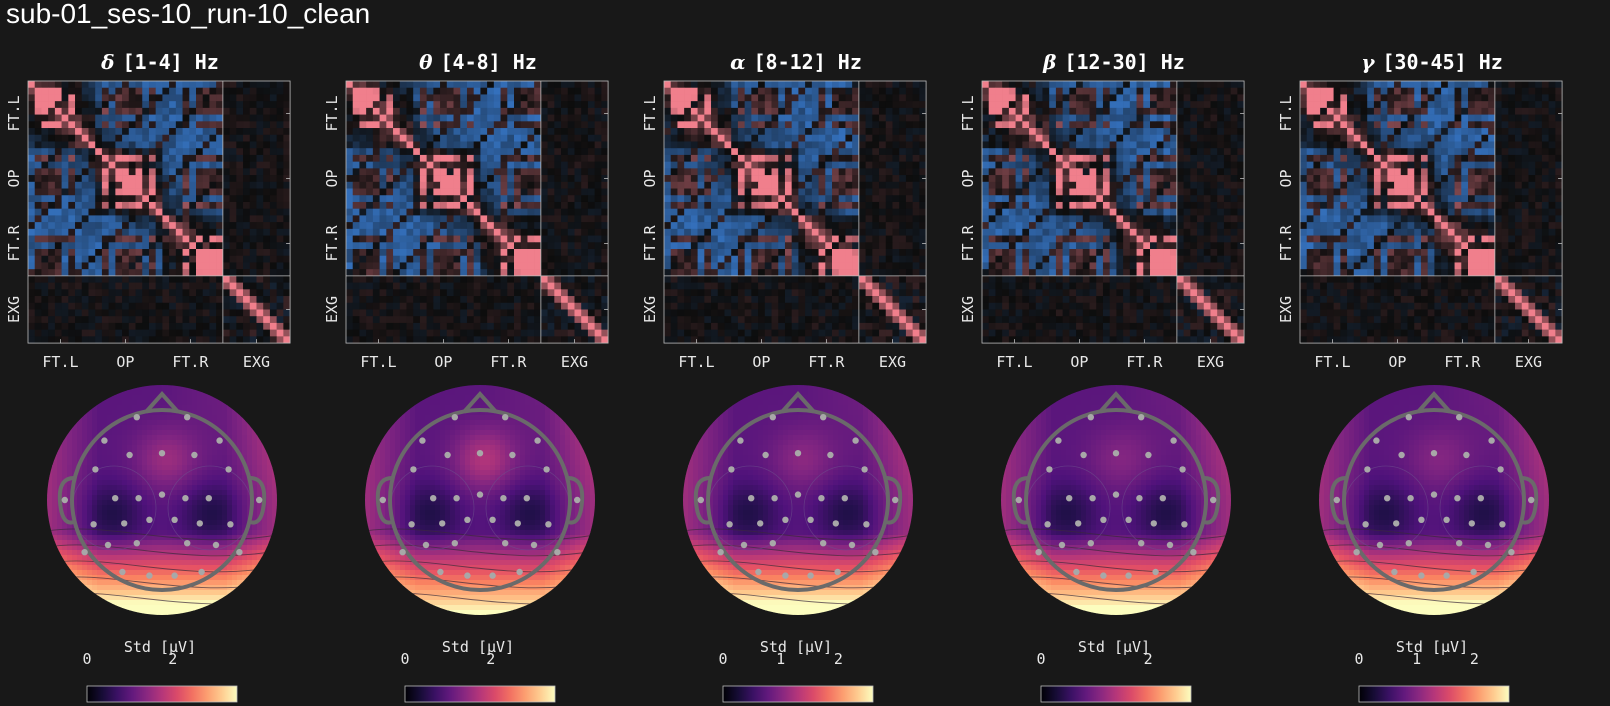  Describe the element at coordinates (239, 552) in the screenshot. I see `sensor-dot` at that location.